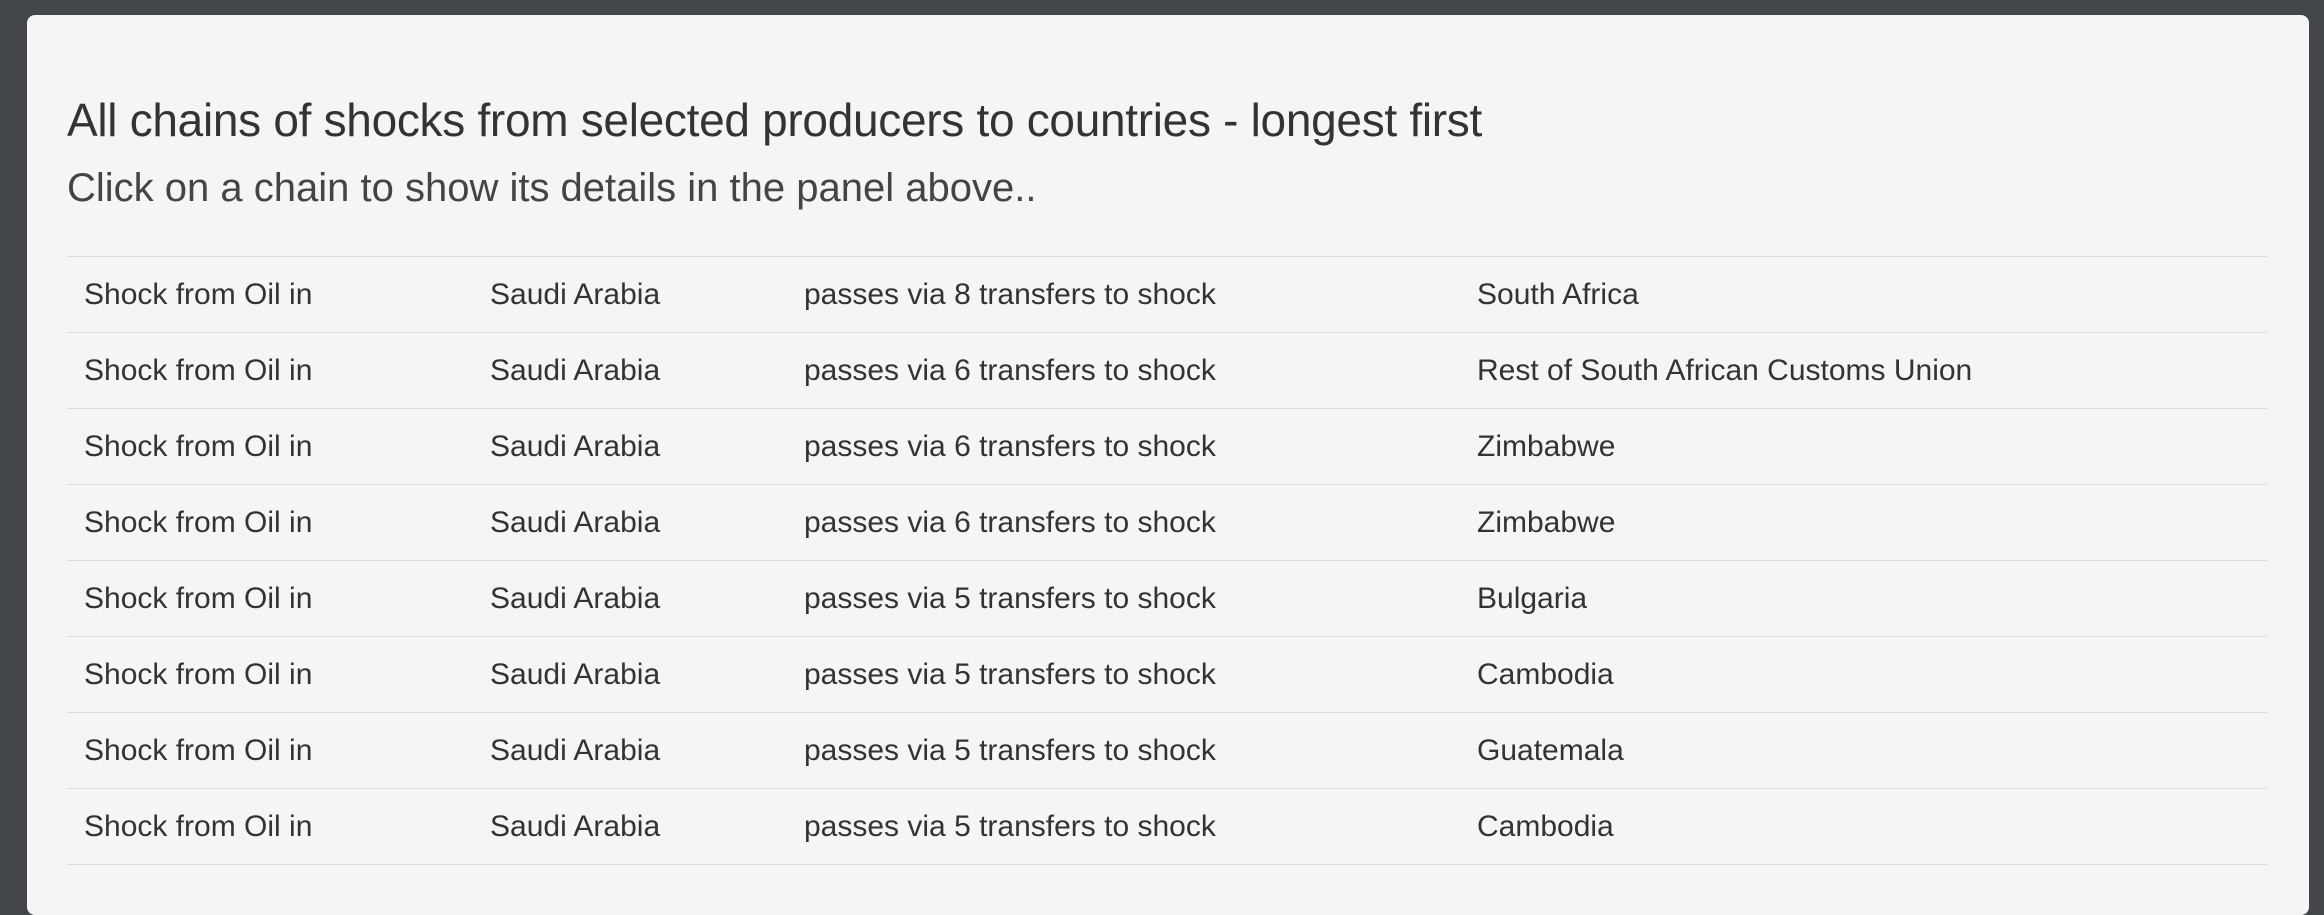 This screenshot has height=915, width=2324. What do you see at coordinates (1550, 750) in the screenshot?
I see `chain-country: Guatemala` at bounding box center [1550, 750].